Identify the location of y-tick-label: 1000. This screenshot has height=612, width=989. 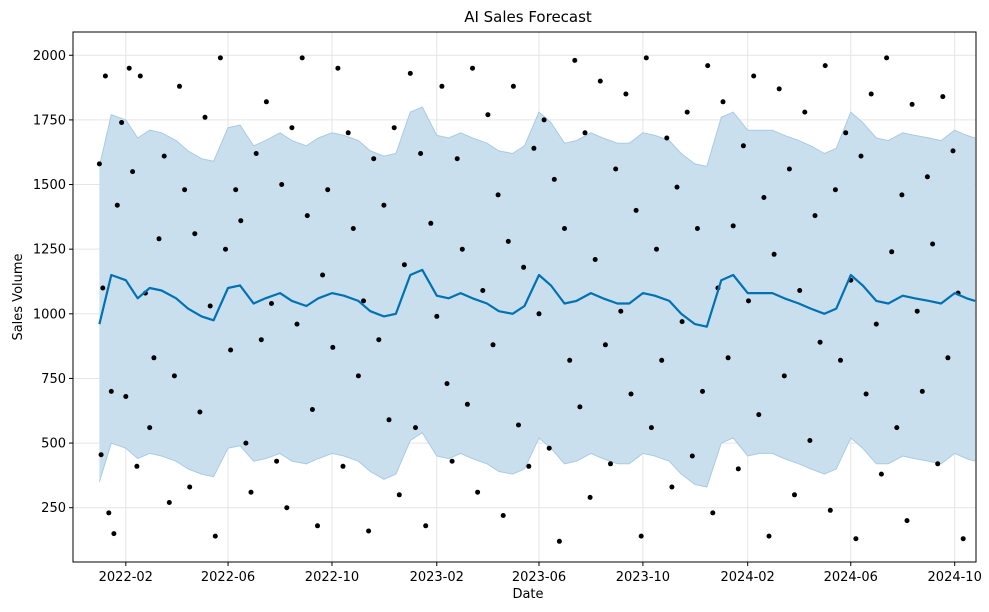
(49, 314).